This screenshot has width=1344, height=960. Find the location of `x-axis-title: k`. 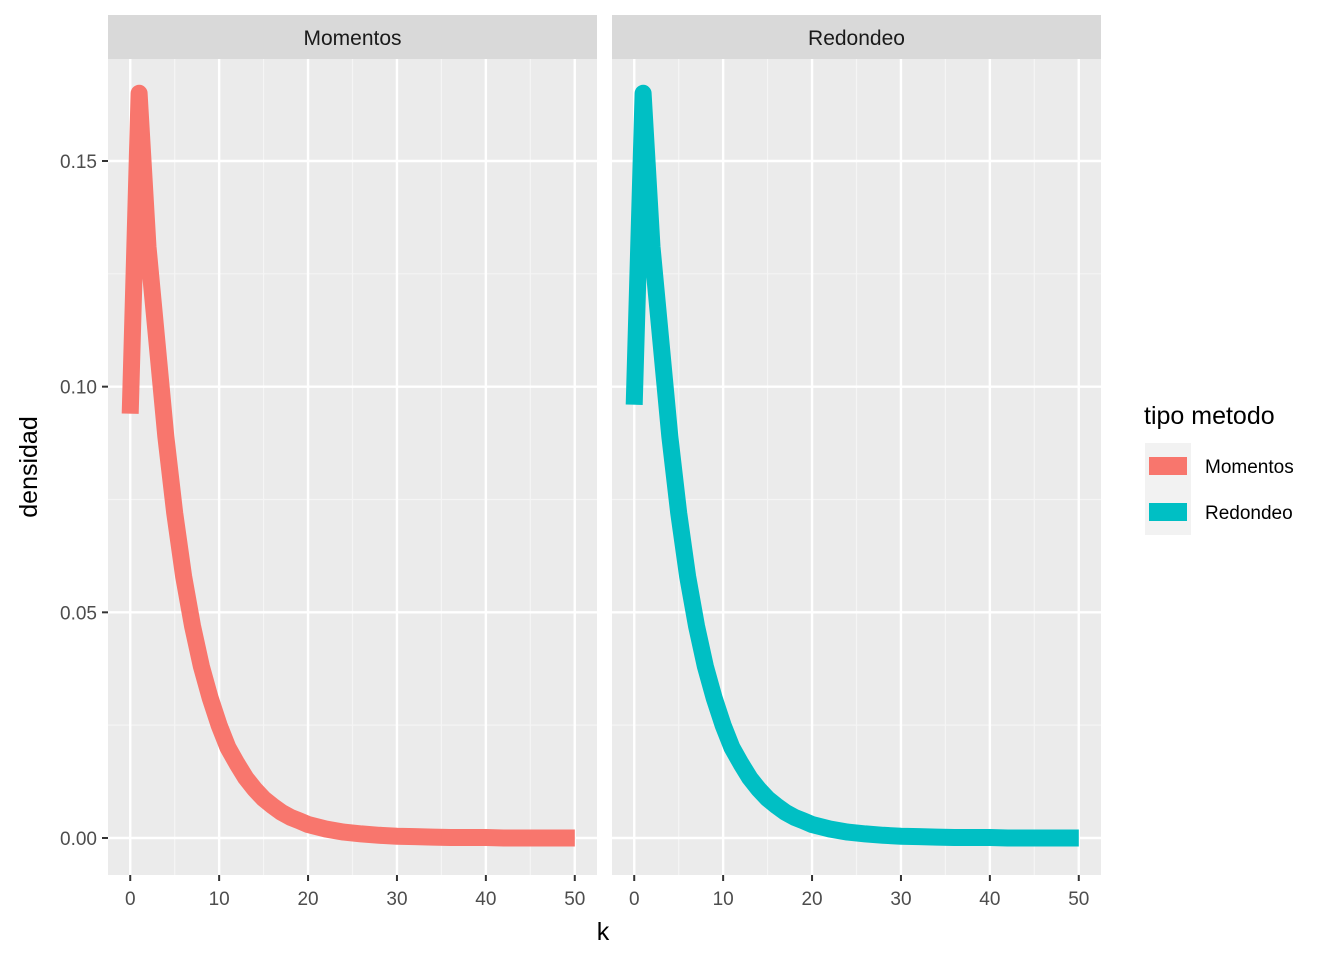

x-axis-title: k is located at coordinates (603, 932).